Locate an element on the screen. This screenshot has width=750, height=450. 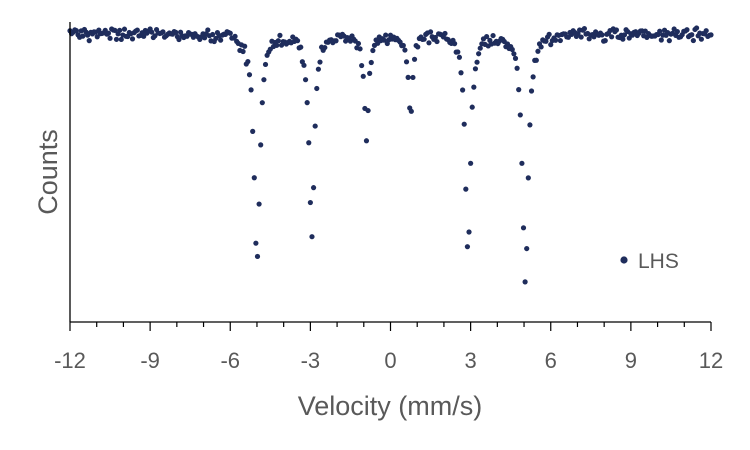
x-tick-label: -6 is located at coordinates (230, 360).